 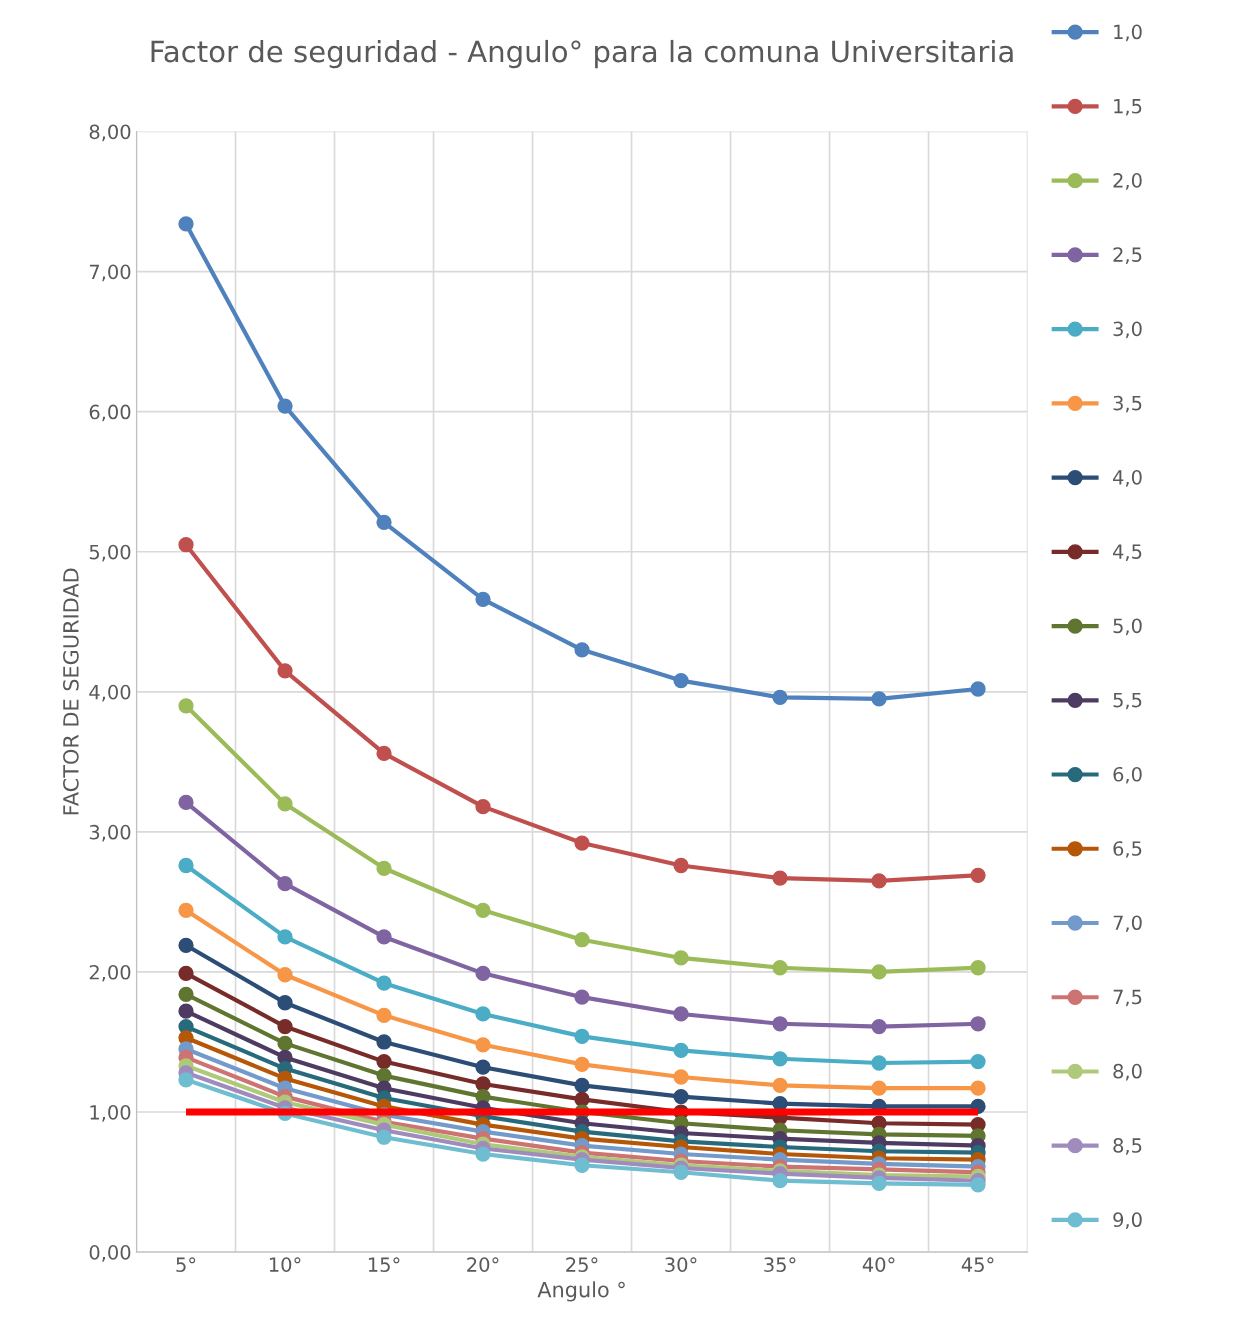 What do you see at coordinates (285, 1264) in the screenshot?
I see `x-tick-label: 10°` at bounding box center [285, 1264].